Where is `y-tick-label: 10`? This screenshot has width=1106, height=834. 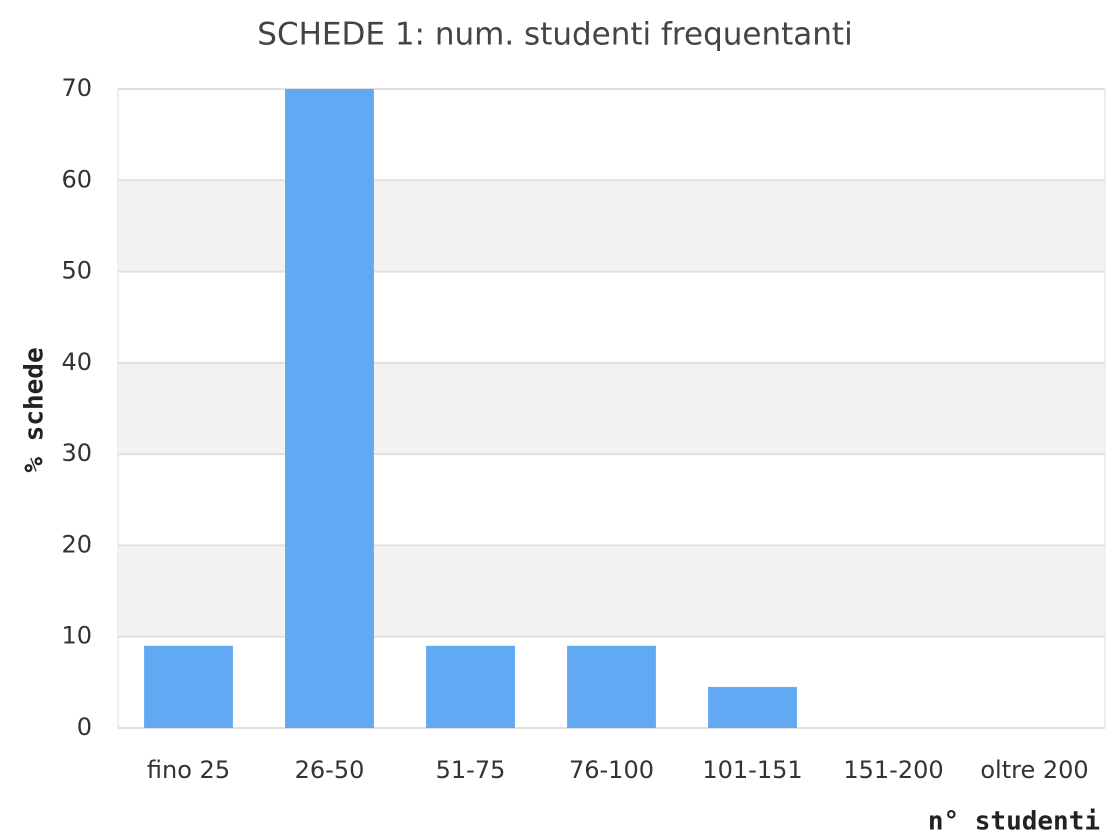 y-tick-label: 10 is located at coordinates (76, 636).